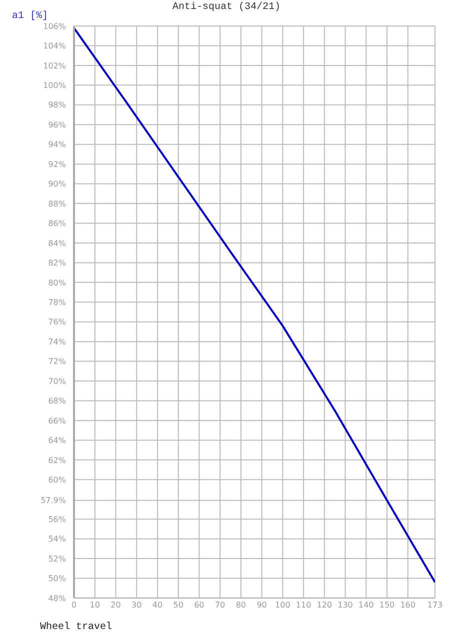  Describe the element at coordinates (57, 223) in the screenshot. I see `y-tick-label: 86%` at that location.